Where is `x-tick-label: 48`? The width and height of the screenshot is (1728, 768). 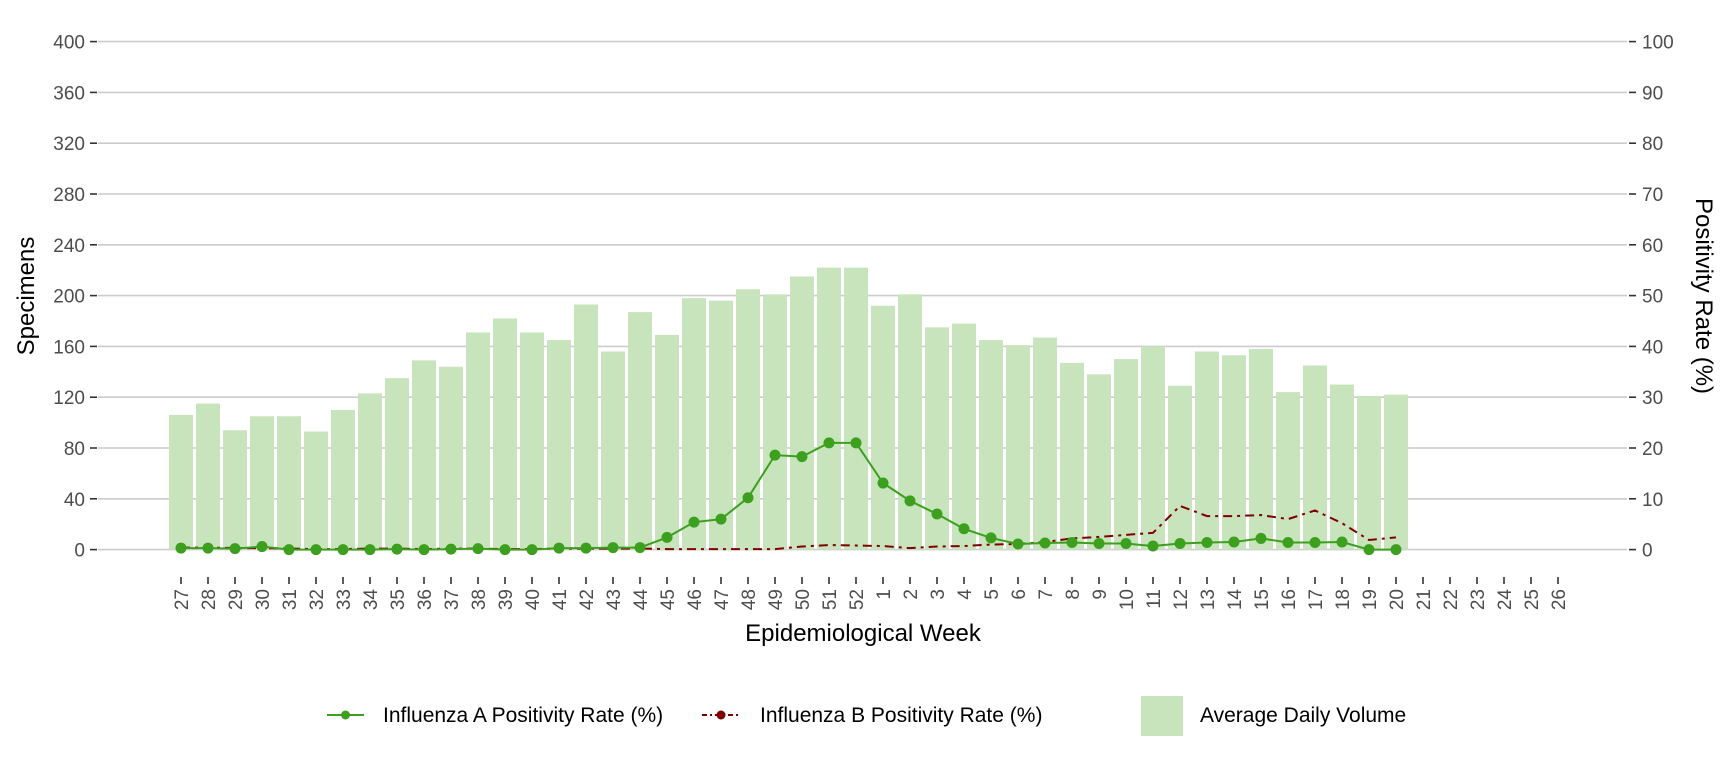
x-tick-label: 48 is located at coordinates (749, 599).